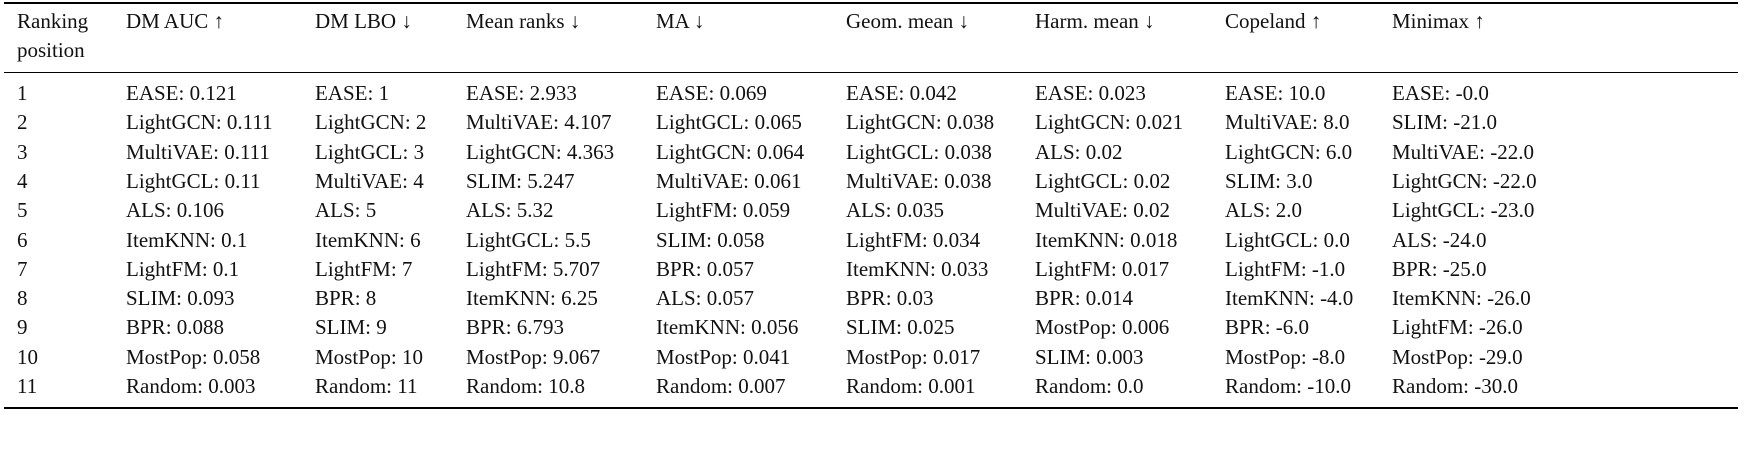 Image resolution: width=1752 pixels, height=460 pixels. Describe the element at coordinates (871, 408) in the screenshot. I see `bottom-rule` at that location.